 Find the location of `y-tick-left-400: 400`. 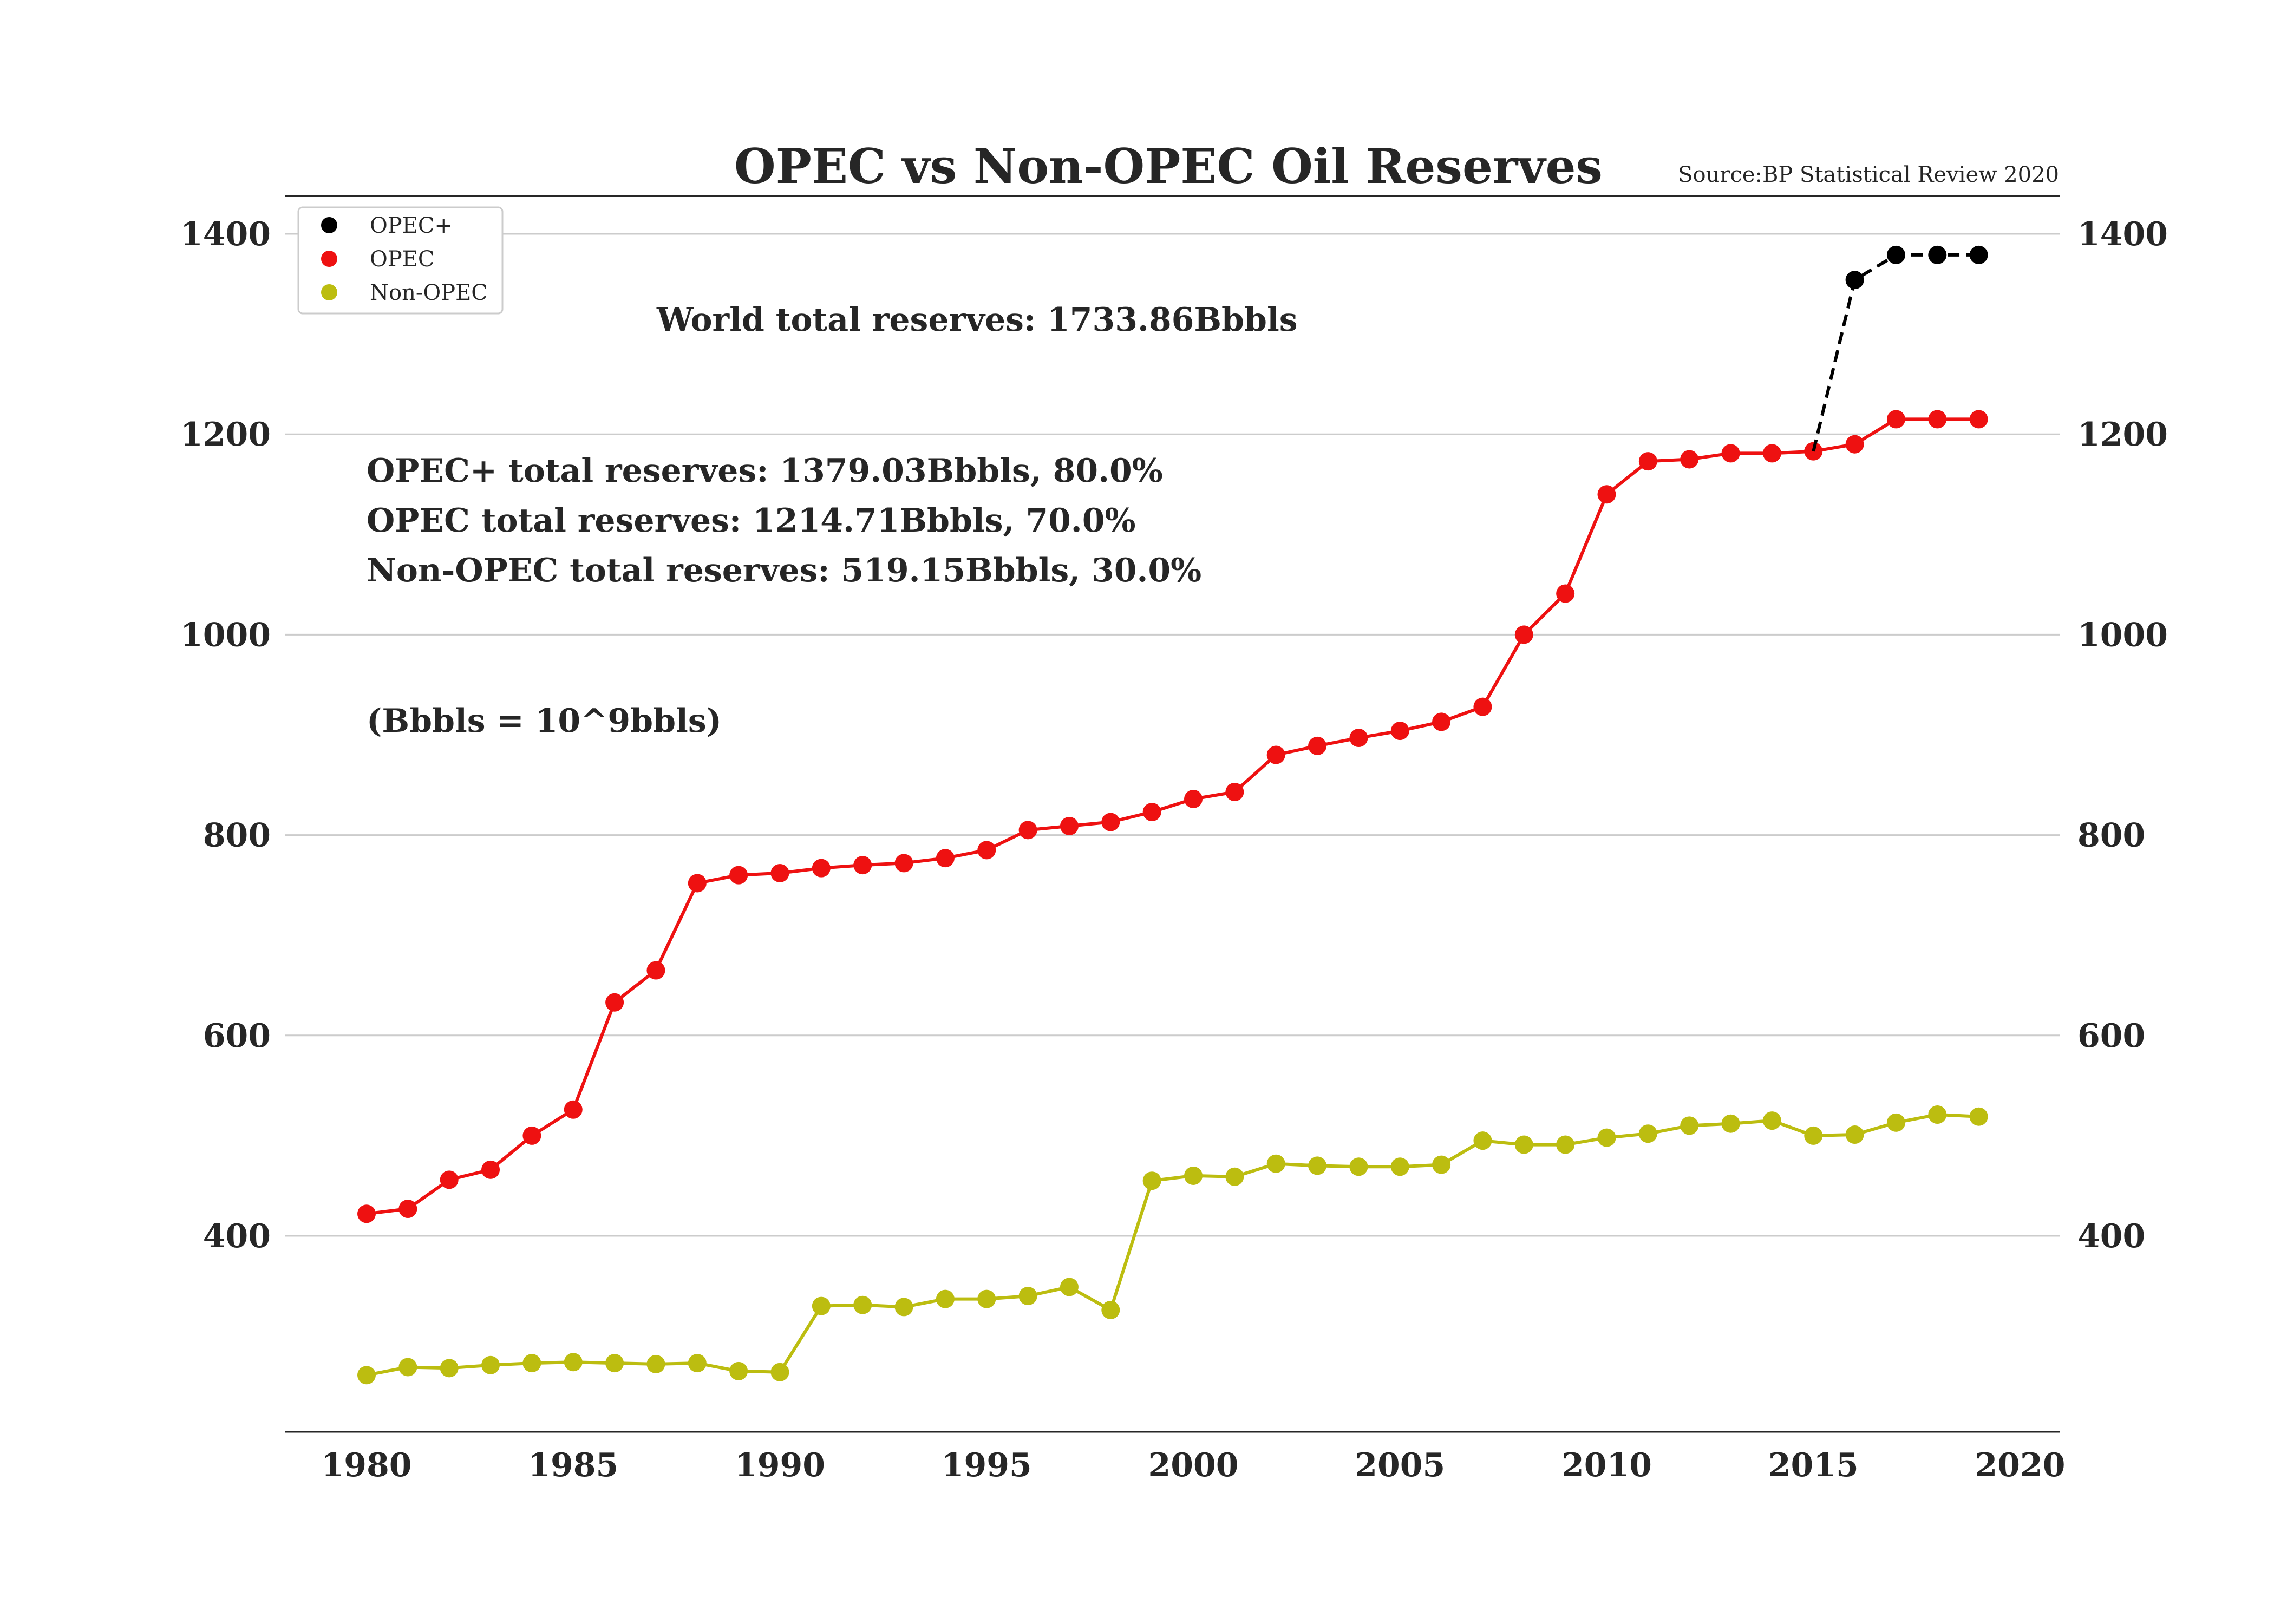

y-tick-left-400: 400 is located at coordinates (237, 1236).